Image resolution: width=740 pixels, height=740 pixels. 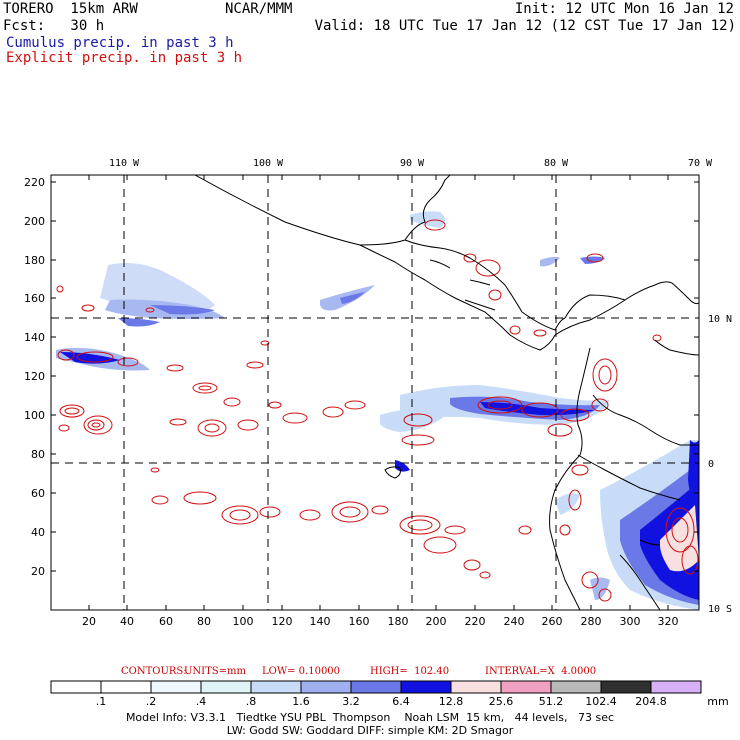 I want to click on cb-label-0-4: .4, so click(x=201, y=701).